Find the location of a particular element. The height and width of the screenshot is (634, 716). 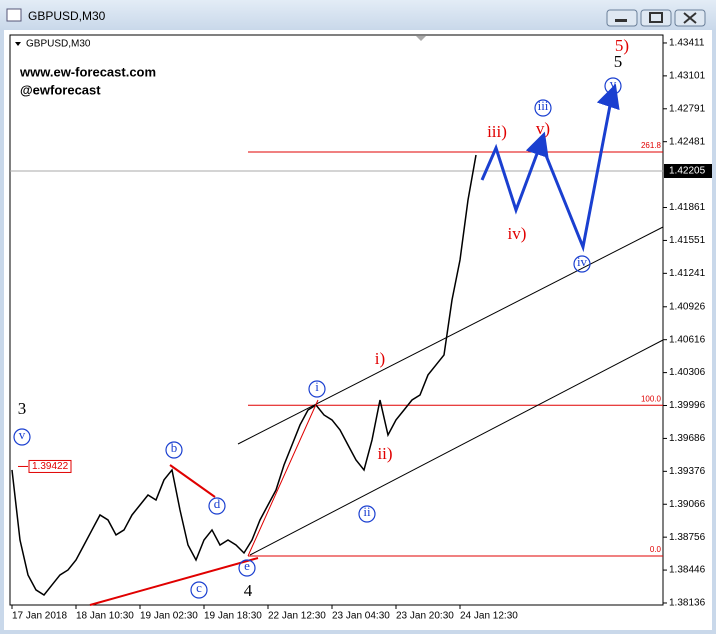

title-bar is located at coordinates (358, 15).